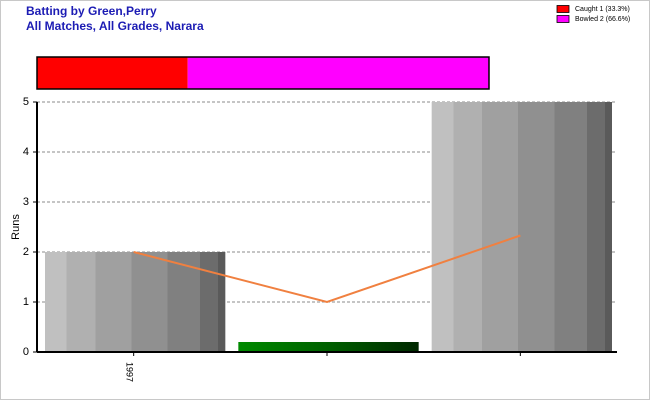 The image size is (650, 400). I want to click on y-tick-label: 1, so click(26, 302).